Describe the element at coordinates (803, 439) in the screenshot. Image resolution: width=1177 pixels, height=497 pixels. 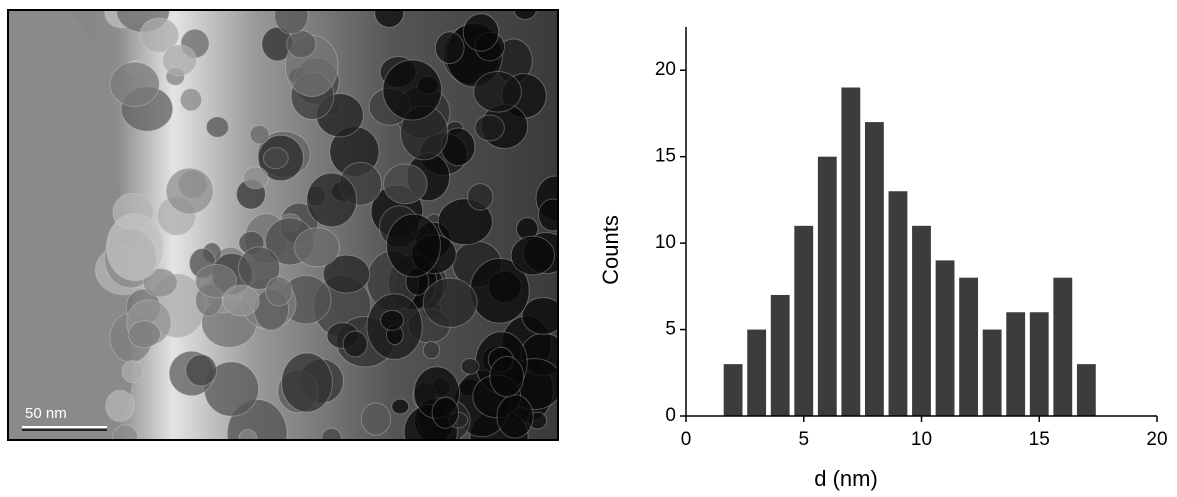
I see `x-tick-label: 5` at that location.